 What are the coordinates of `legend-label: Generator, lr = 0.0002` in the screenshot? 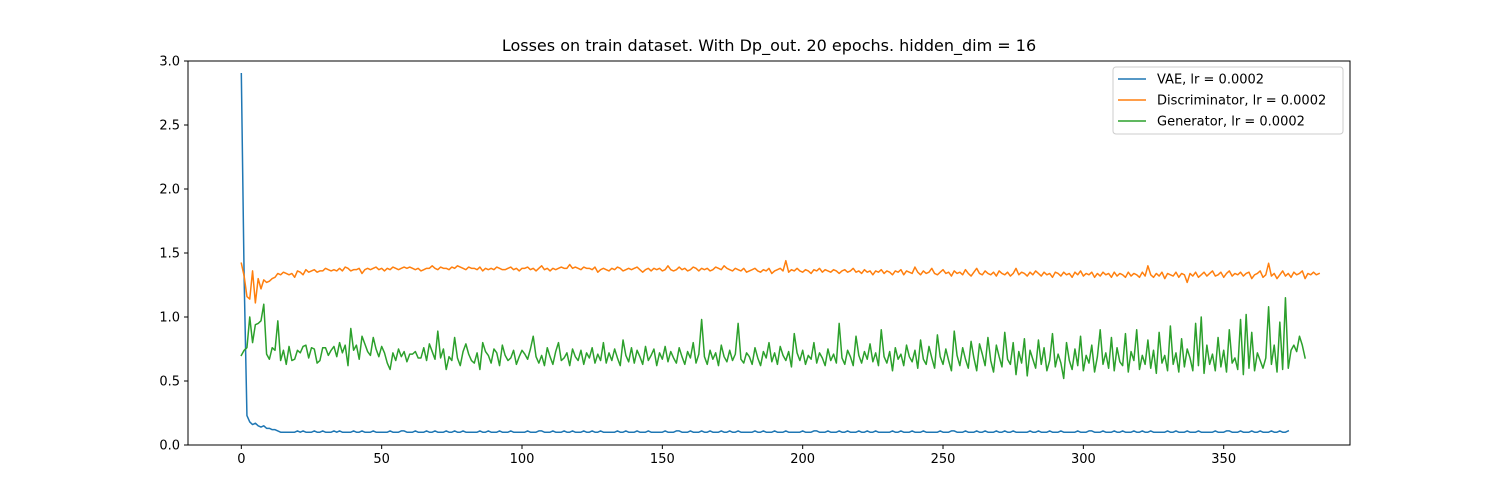 It's located at (1231, 122).